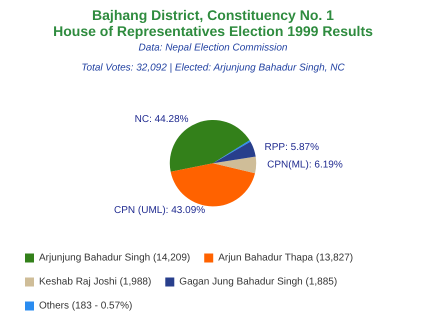 Image resolution: width=426 pixels, height=320 pixels. Describe the element at coordinates (292, 148) in the screenshot. I see `data-label: RPP: 5.87%` at that location.